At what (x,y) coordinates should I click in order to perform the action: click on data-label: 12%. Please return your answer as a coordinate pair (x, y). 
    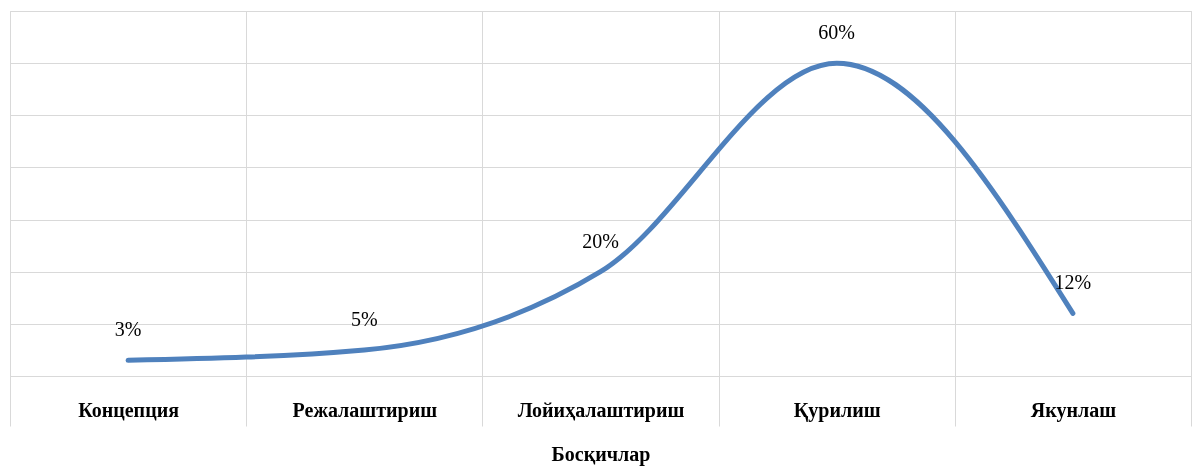
    Looking at the image, I should click on (1073, 282).